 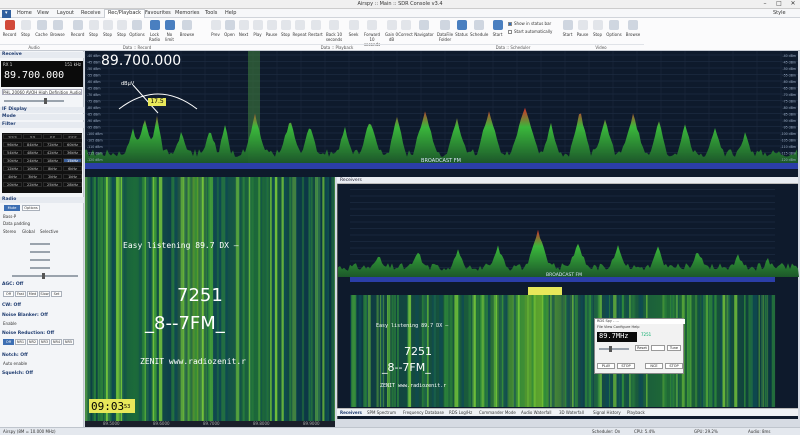 I want to click on filter-cell: 42kHz, so click(x=52, y=152).